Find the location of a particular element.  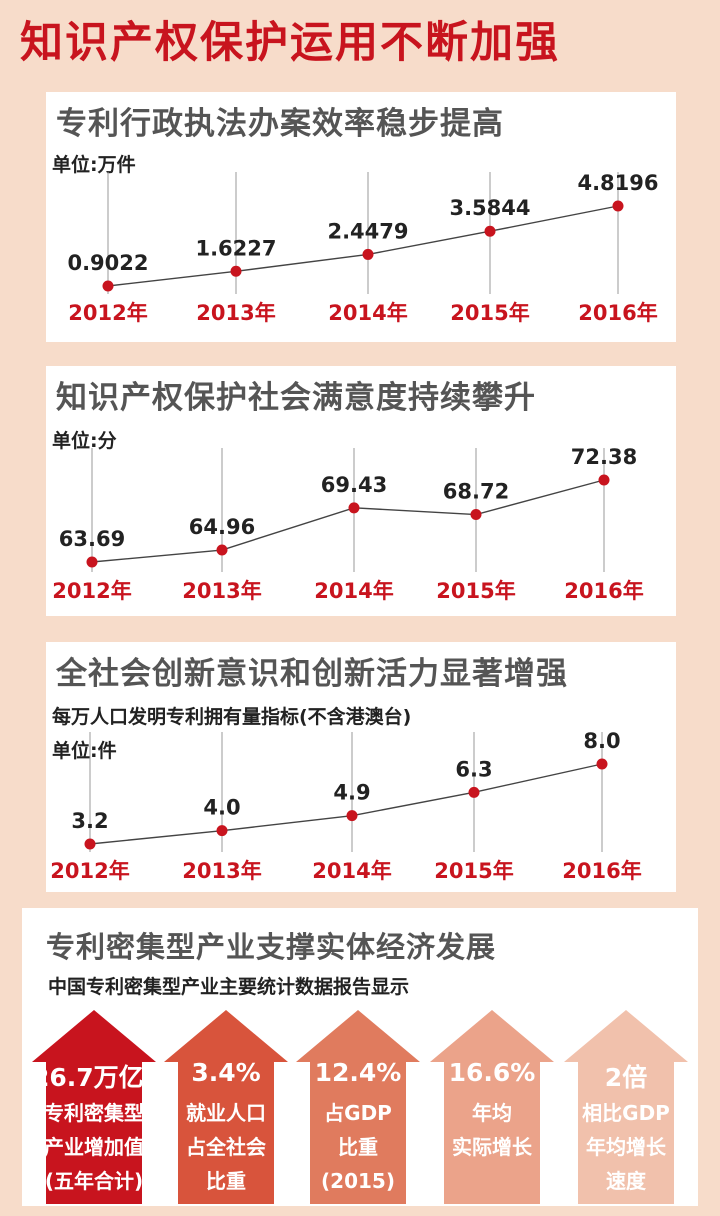

stat-arrow-employment: 3.4% 就业人口 占全社会 比重 is located at coordinates (226, 1107).